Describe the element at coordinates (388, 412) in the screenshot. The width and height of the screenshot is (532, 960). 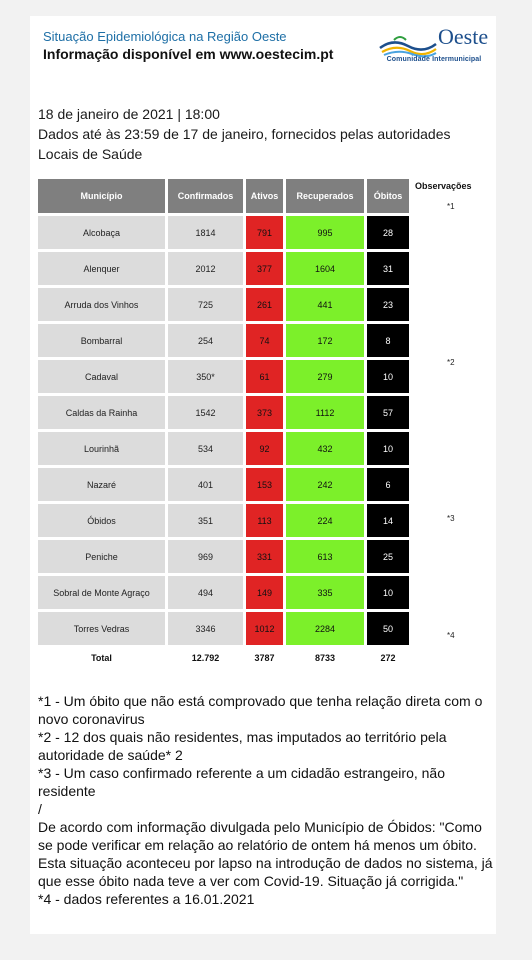
I see `cell-obitos: 57` at that location.